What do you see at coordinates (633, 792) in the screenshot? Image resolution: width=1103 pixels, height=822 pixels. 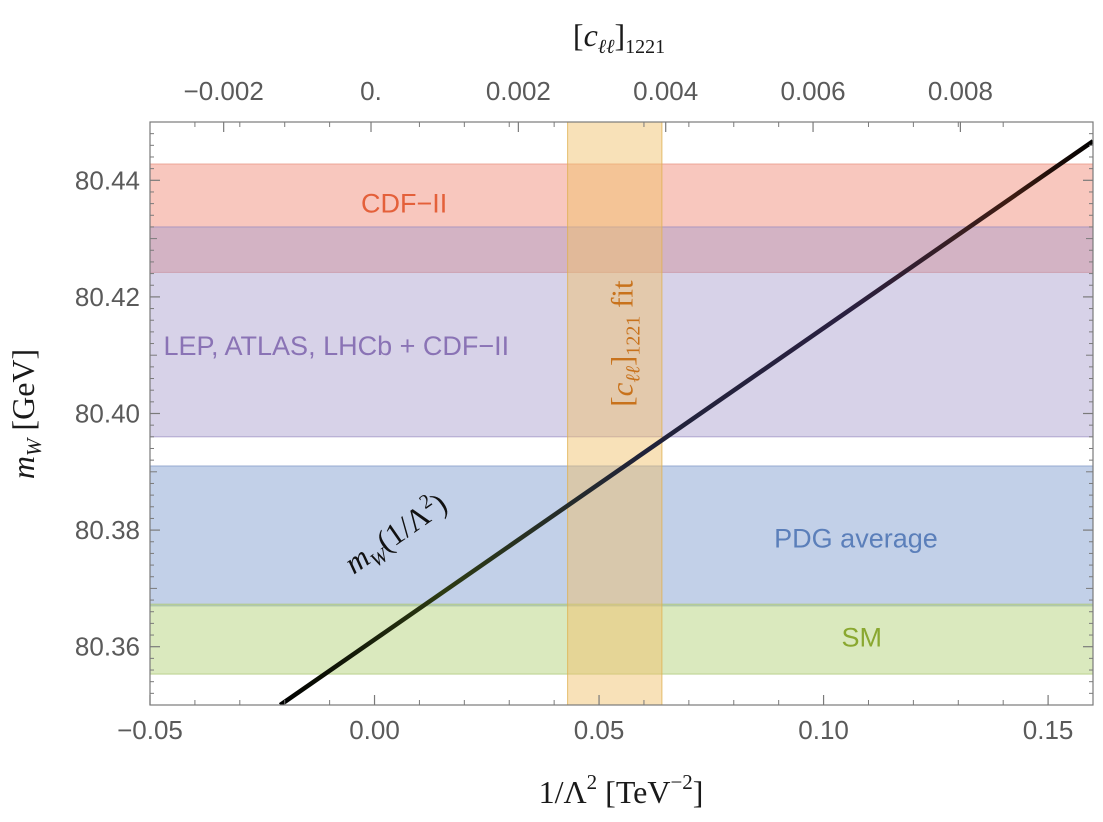 I see `x-title-unit-open: [TeV` at bounding box center [633, 792].